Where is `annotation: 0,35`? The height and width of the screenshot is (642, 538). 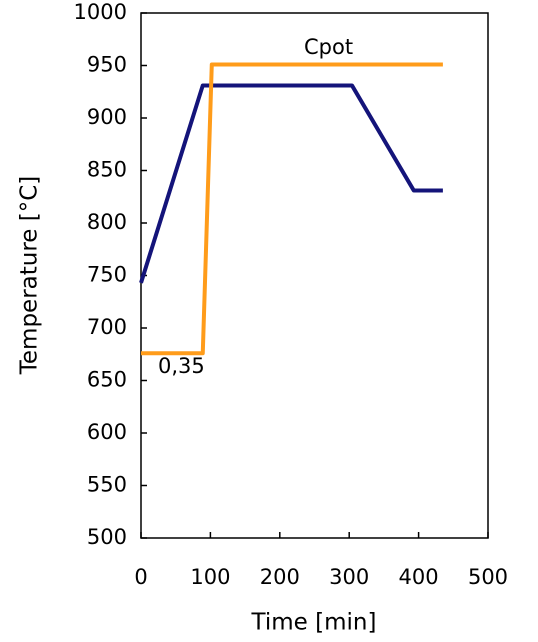
annotation: 0,35 is located at coordinates (181, 366).